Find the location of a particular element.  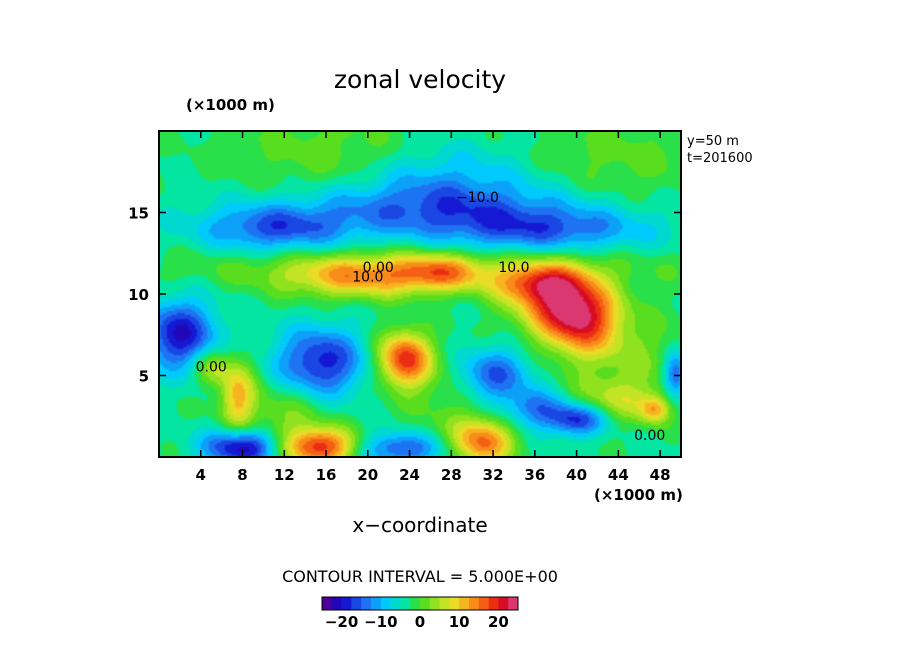

x-tick-label: 12 is located at coordinates (284, 475).